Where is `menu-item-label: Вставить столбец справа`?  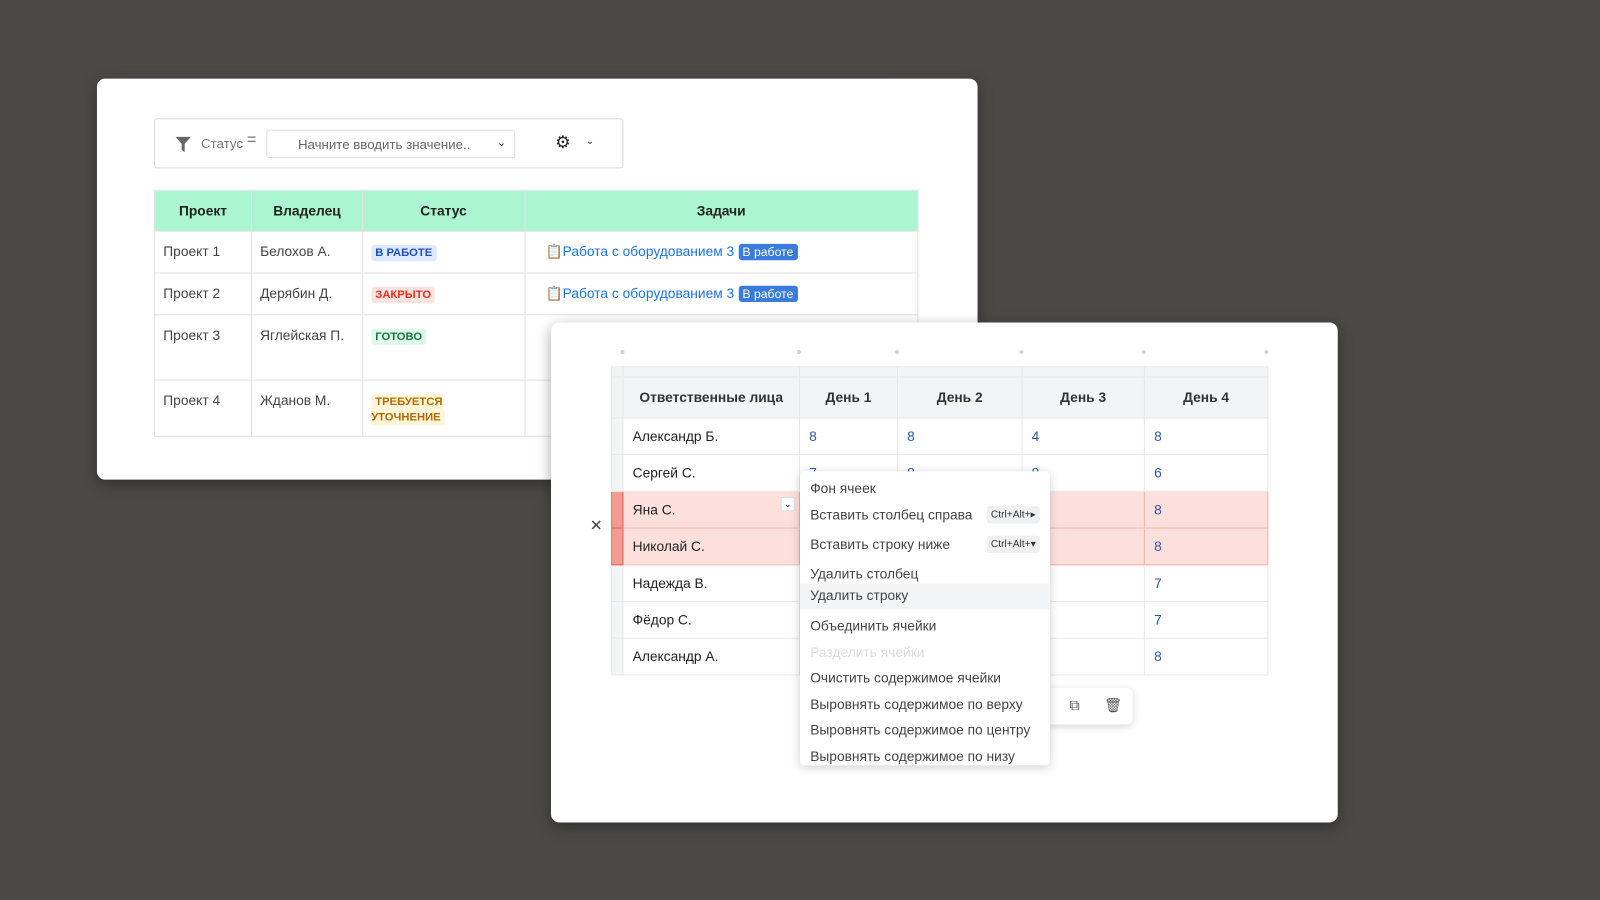 menu-item-label: Вставить столбец справа is located at coordinates (891, 515).